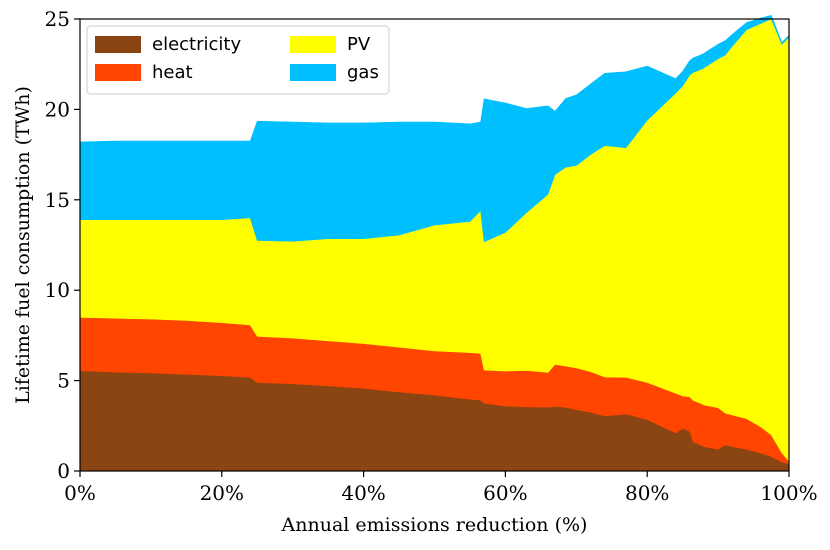 This screenshot has width=830, height=550. What do you see at coordinates (222, 493) in the screenshot?
I see `x-tick-label: 20%` at bounding box center [222, 493].